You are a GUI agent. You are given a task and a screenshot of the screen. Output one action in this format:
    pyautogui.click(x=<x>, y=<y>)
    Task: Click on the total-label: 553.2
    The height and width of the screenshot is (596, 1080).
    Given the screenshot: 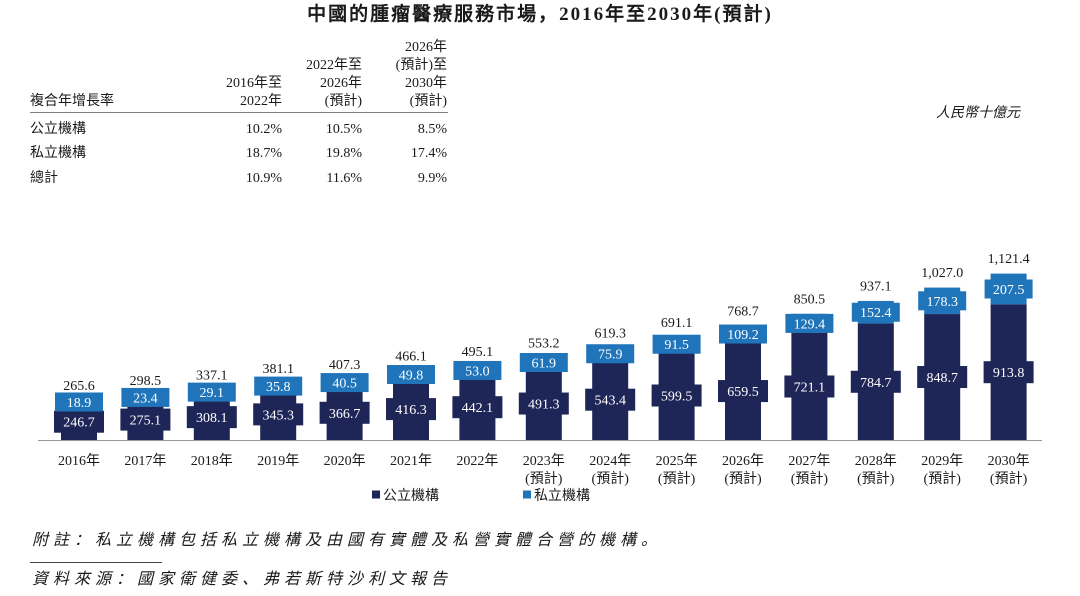 What is the action you would take?
    pyautogui.click(x=544, y=343)
    